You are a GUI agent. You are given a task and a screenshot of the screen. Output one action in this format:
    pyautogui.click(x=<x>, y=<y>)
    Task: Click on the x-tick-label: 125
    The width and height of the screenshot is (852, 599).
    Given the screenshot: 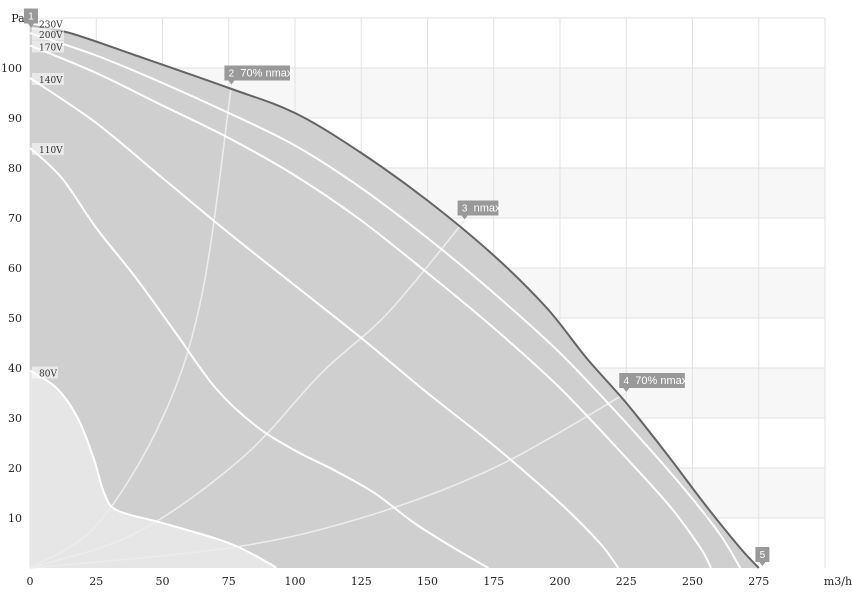 What is the action you would take?
    pyautogui.click(x=361, y=581)
    